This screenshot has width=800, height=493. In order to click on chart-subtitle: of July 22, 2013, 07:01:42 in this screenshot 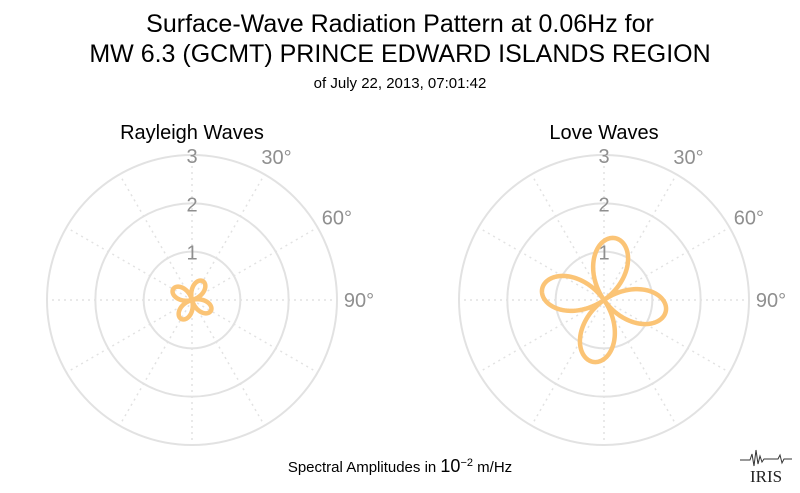, I will do `click(400, 83)`.